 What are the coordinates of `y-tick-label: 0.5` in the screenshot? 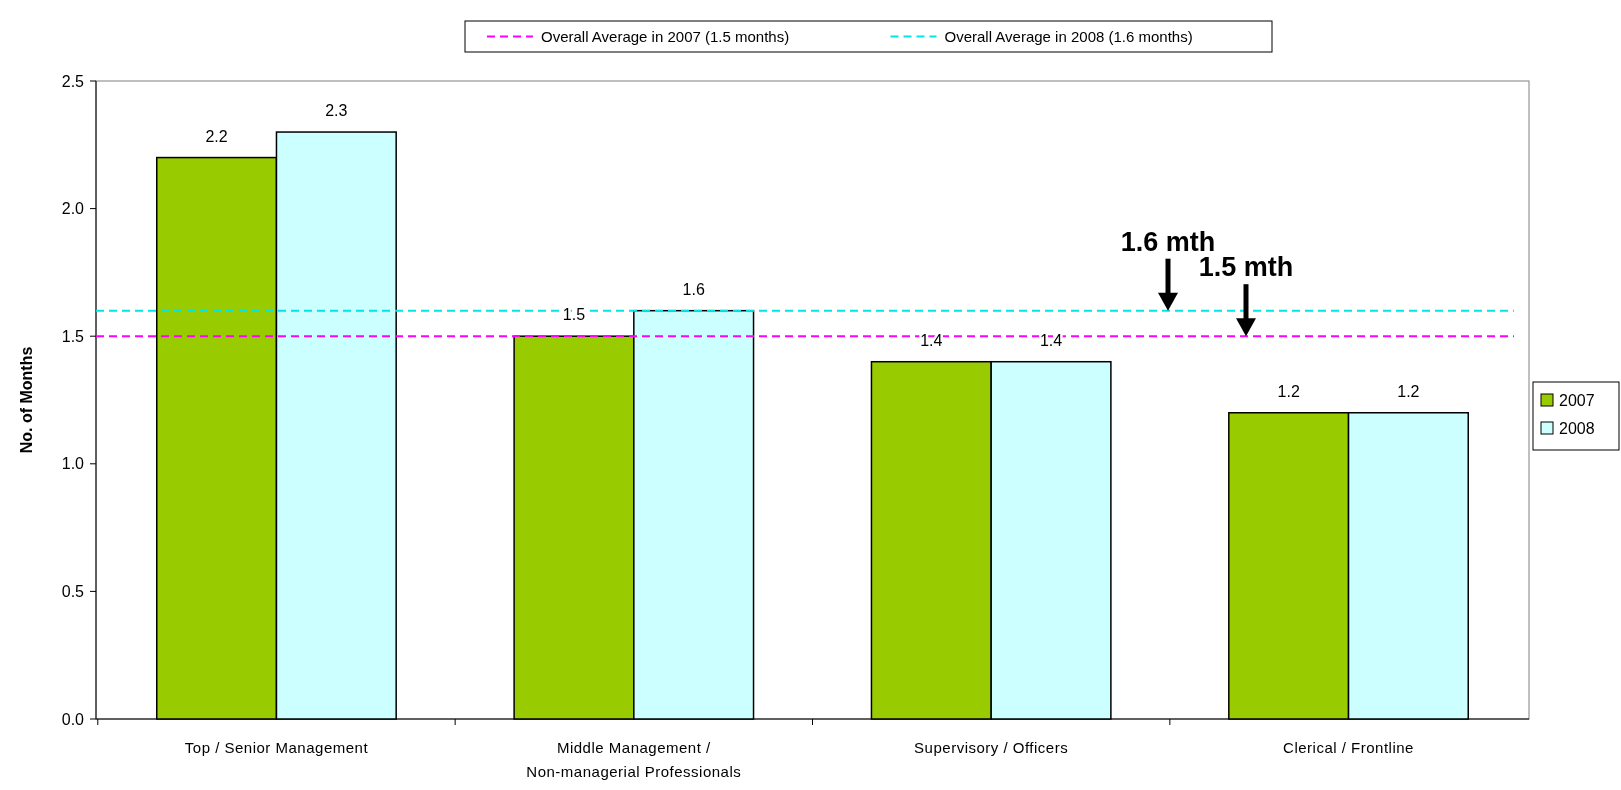 It's located at (73, 591).